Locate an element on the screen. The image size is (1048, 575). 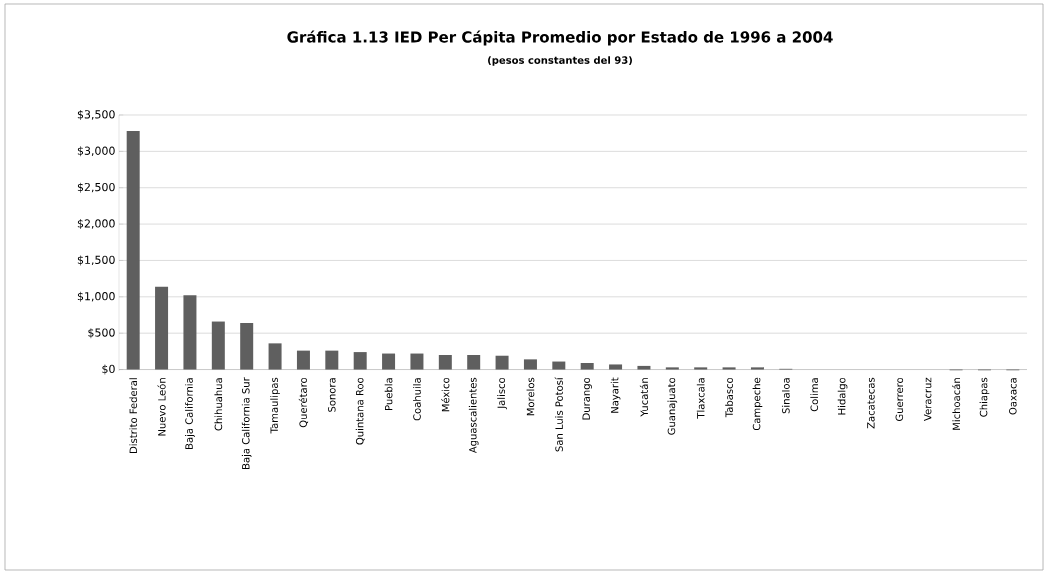
x-tick-label: México is located at coordinates (445, 394).